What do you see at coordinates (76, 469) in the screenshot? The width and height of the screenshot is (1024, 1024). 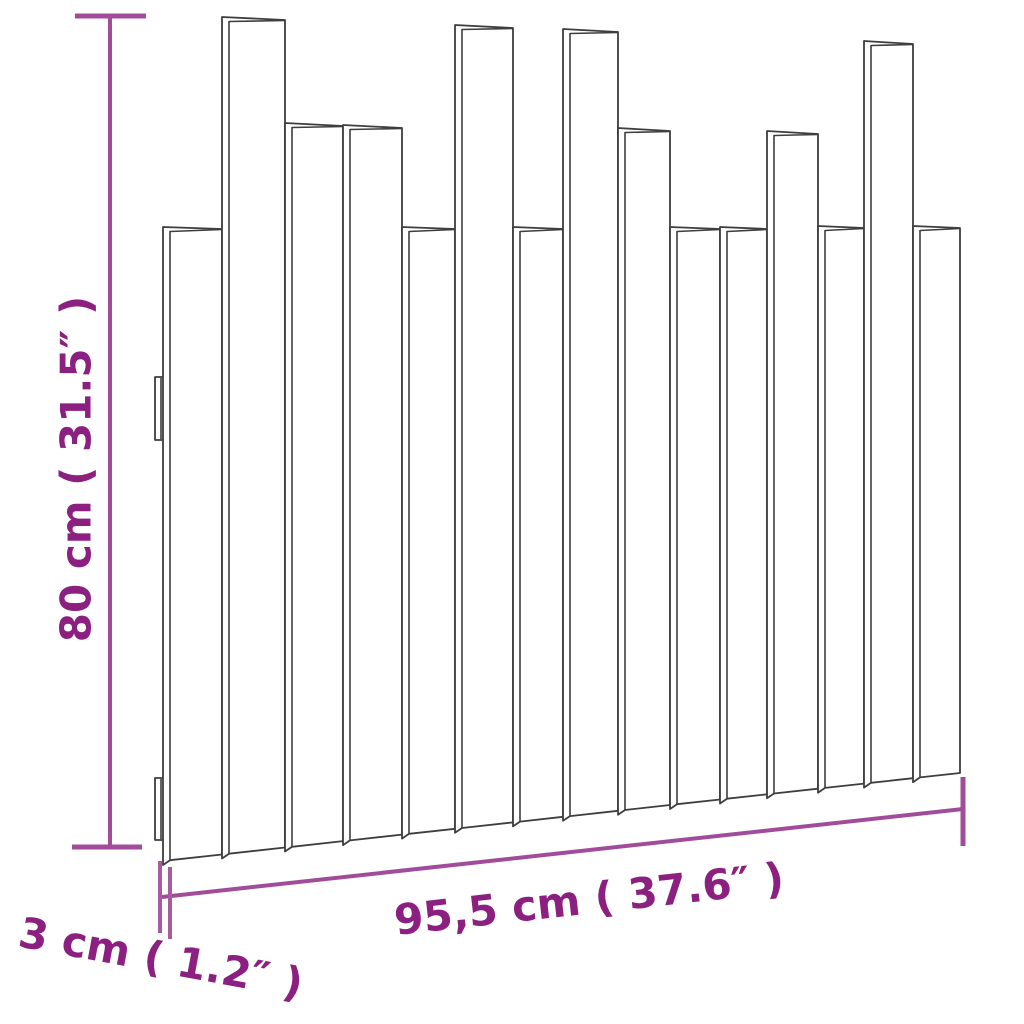 I see `height-dimension-label: 80 cm ( 31.5″ )` at bounding box center [76, 469].